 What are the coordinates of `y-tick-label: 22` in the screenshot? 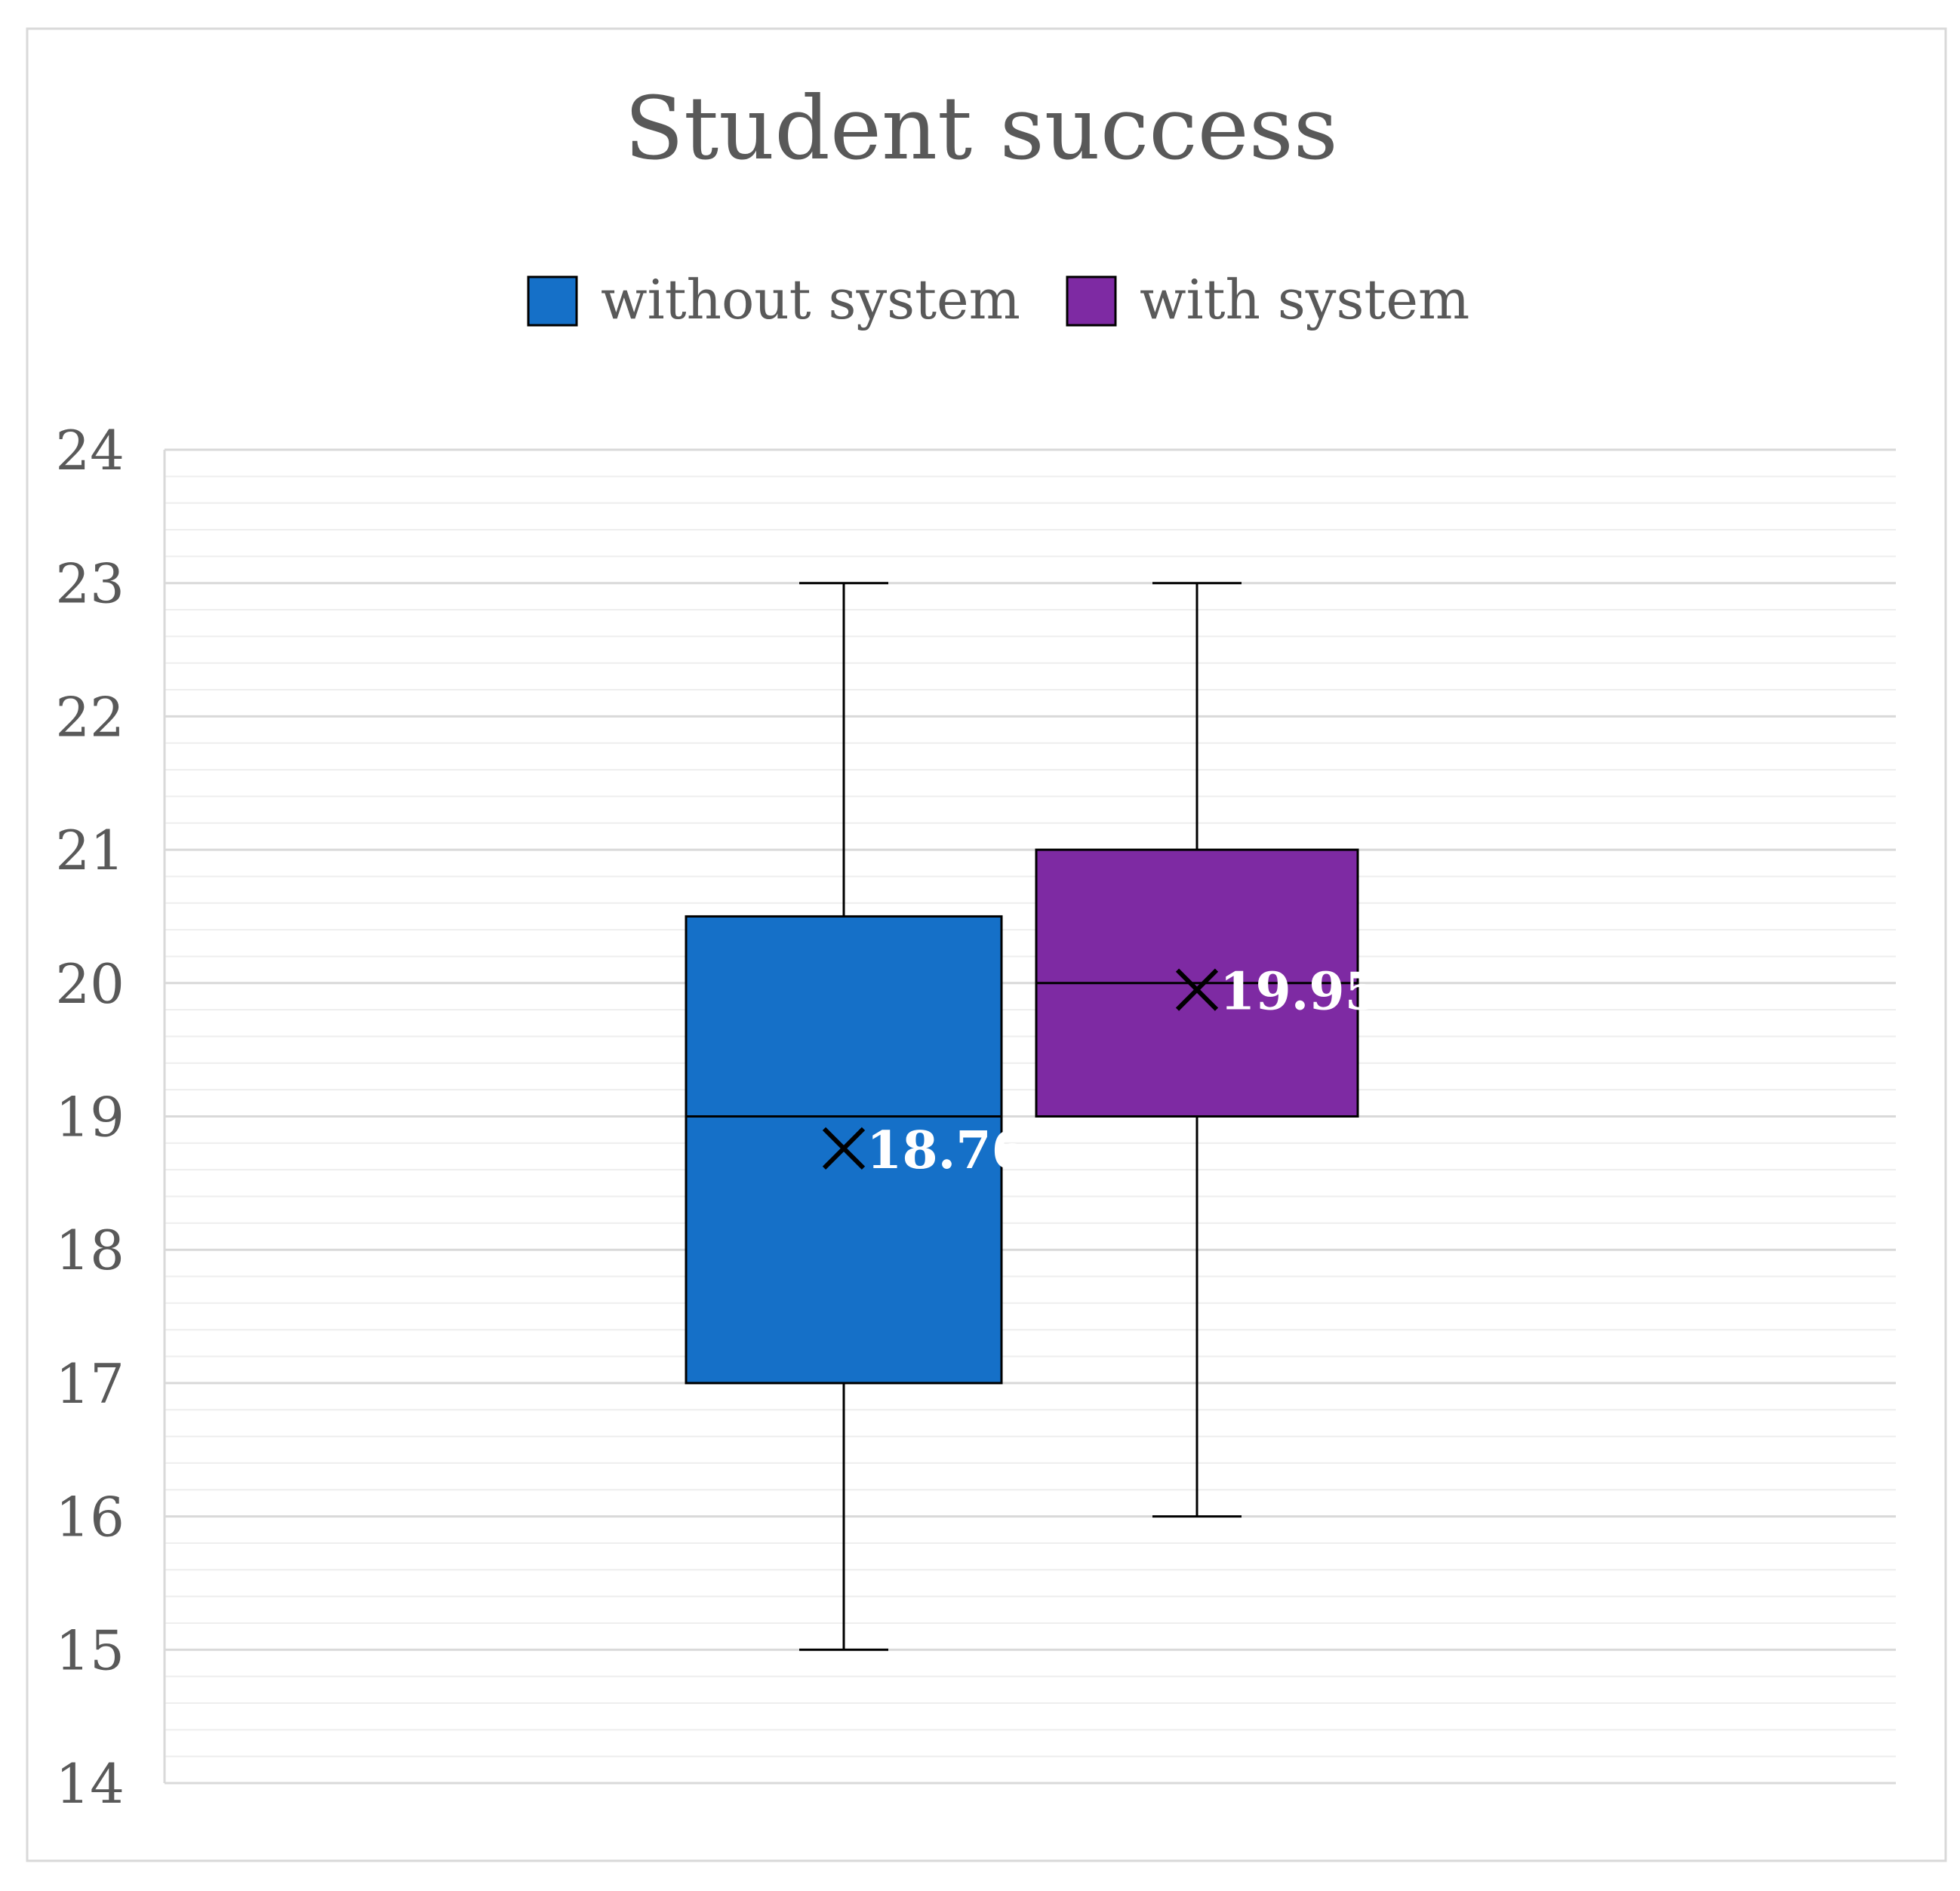 It's located at (90, 717).